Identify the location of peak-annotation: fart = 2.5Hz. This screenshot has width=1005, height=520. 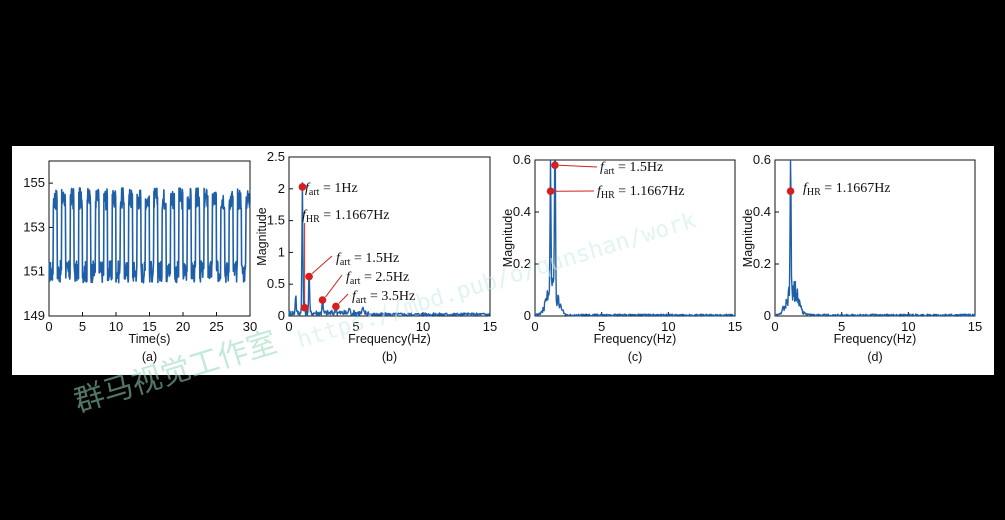
(377, 278).